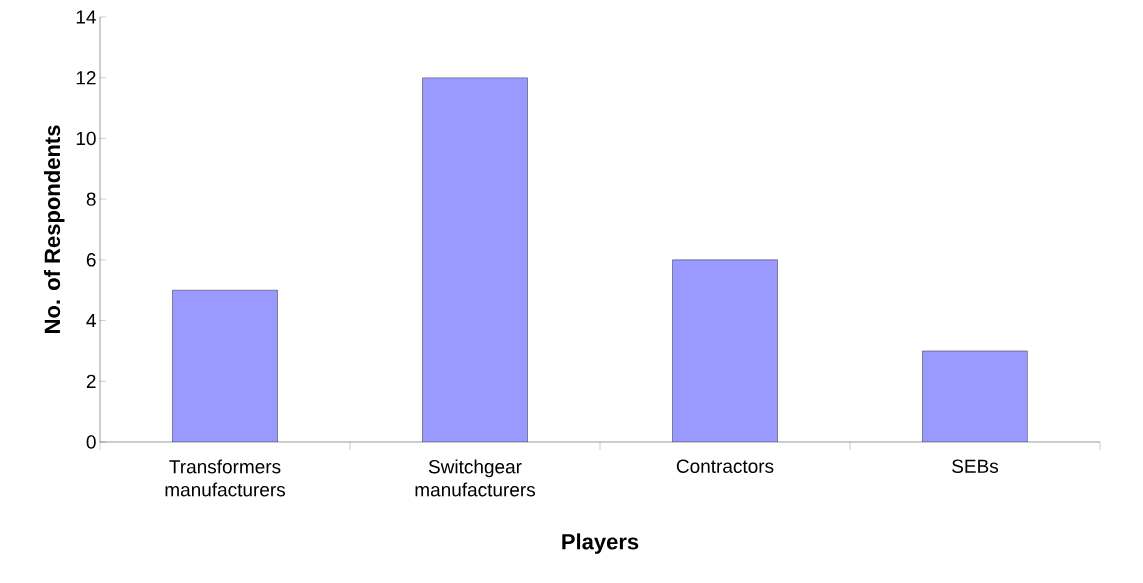  I want to click on x-tick-label: SEBs, so click(975, 466).